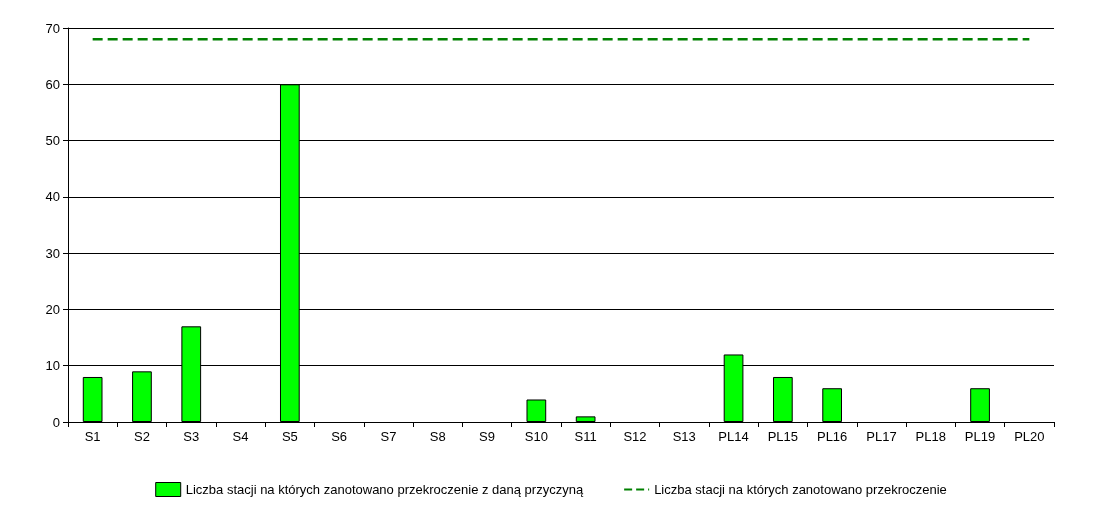  Describe the element at coordinates (52, 309) in the screenshot. I see `y-tick-label: 20` at that location.